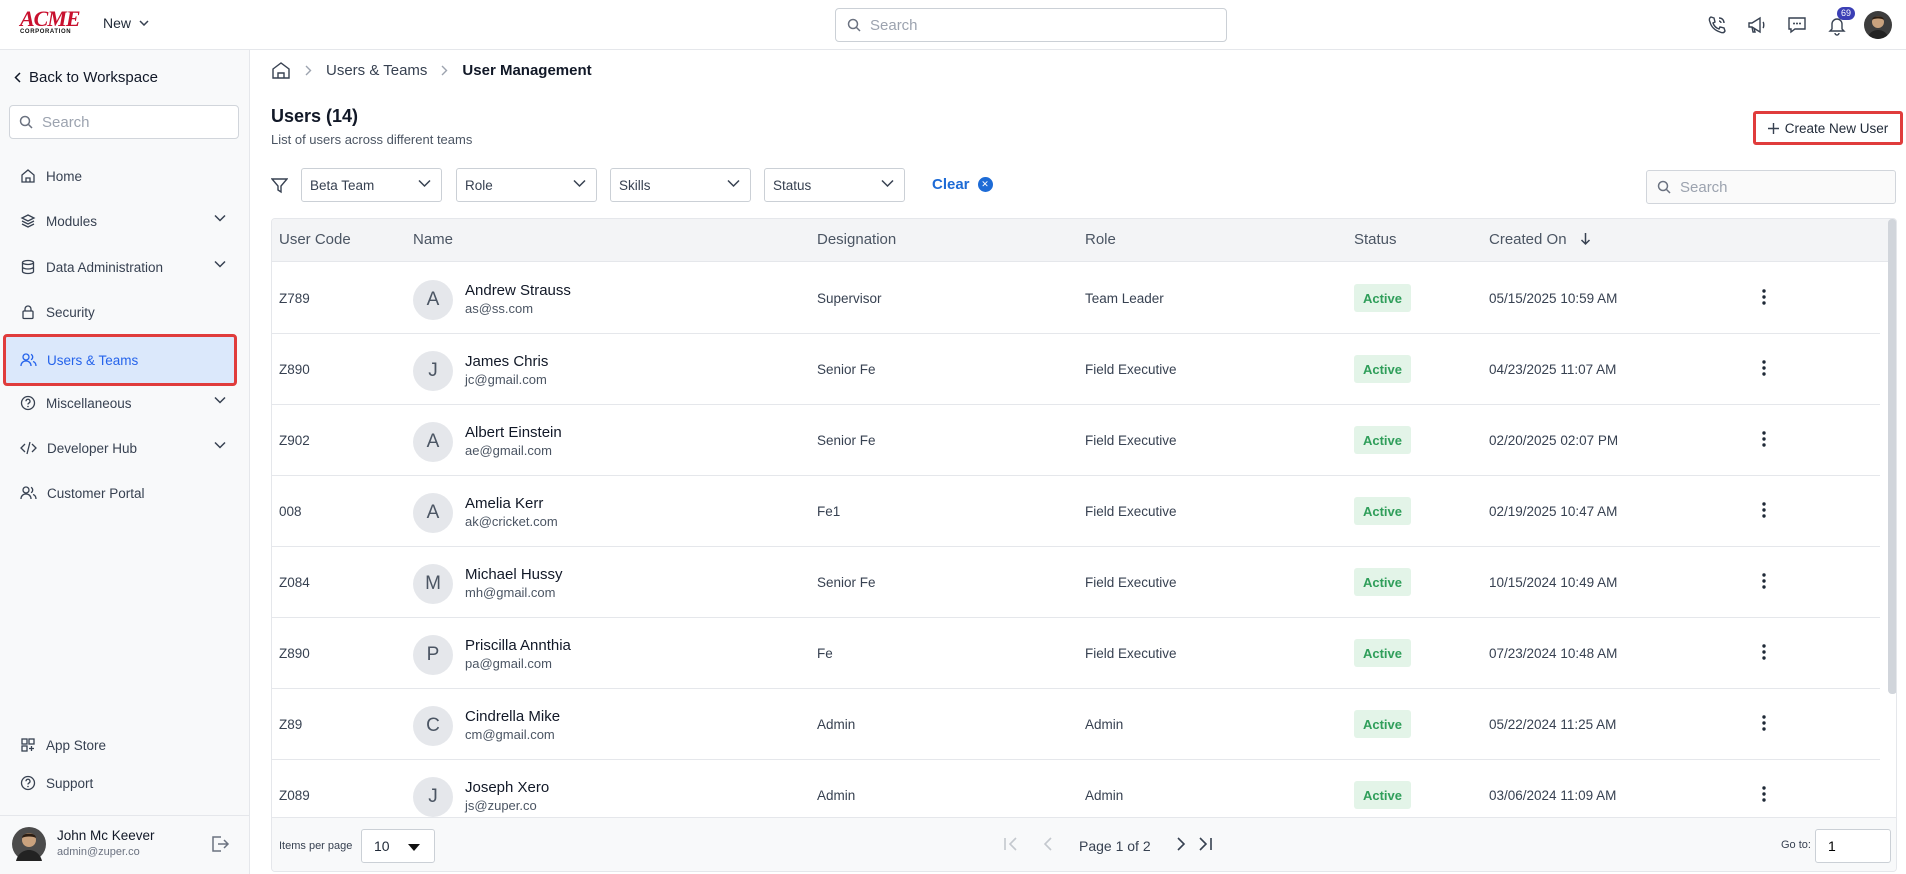 The width and height of the screenshot is (1906, 874). Describe the element at coordinates (1011, 844) in the screenshot. I see `first-page-icon` at that location.